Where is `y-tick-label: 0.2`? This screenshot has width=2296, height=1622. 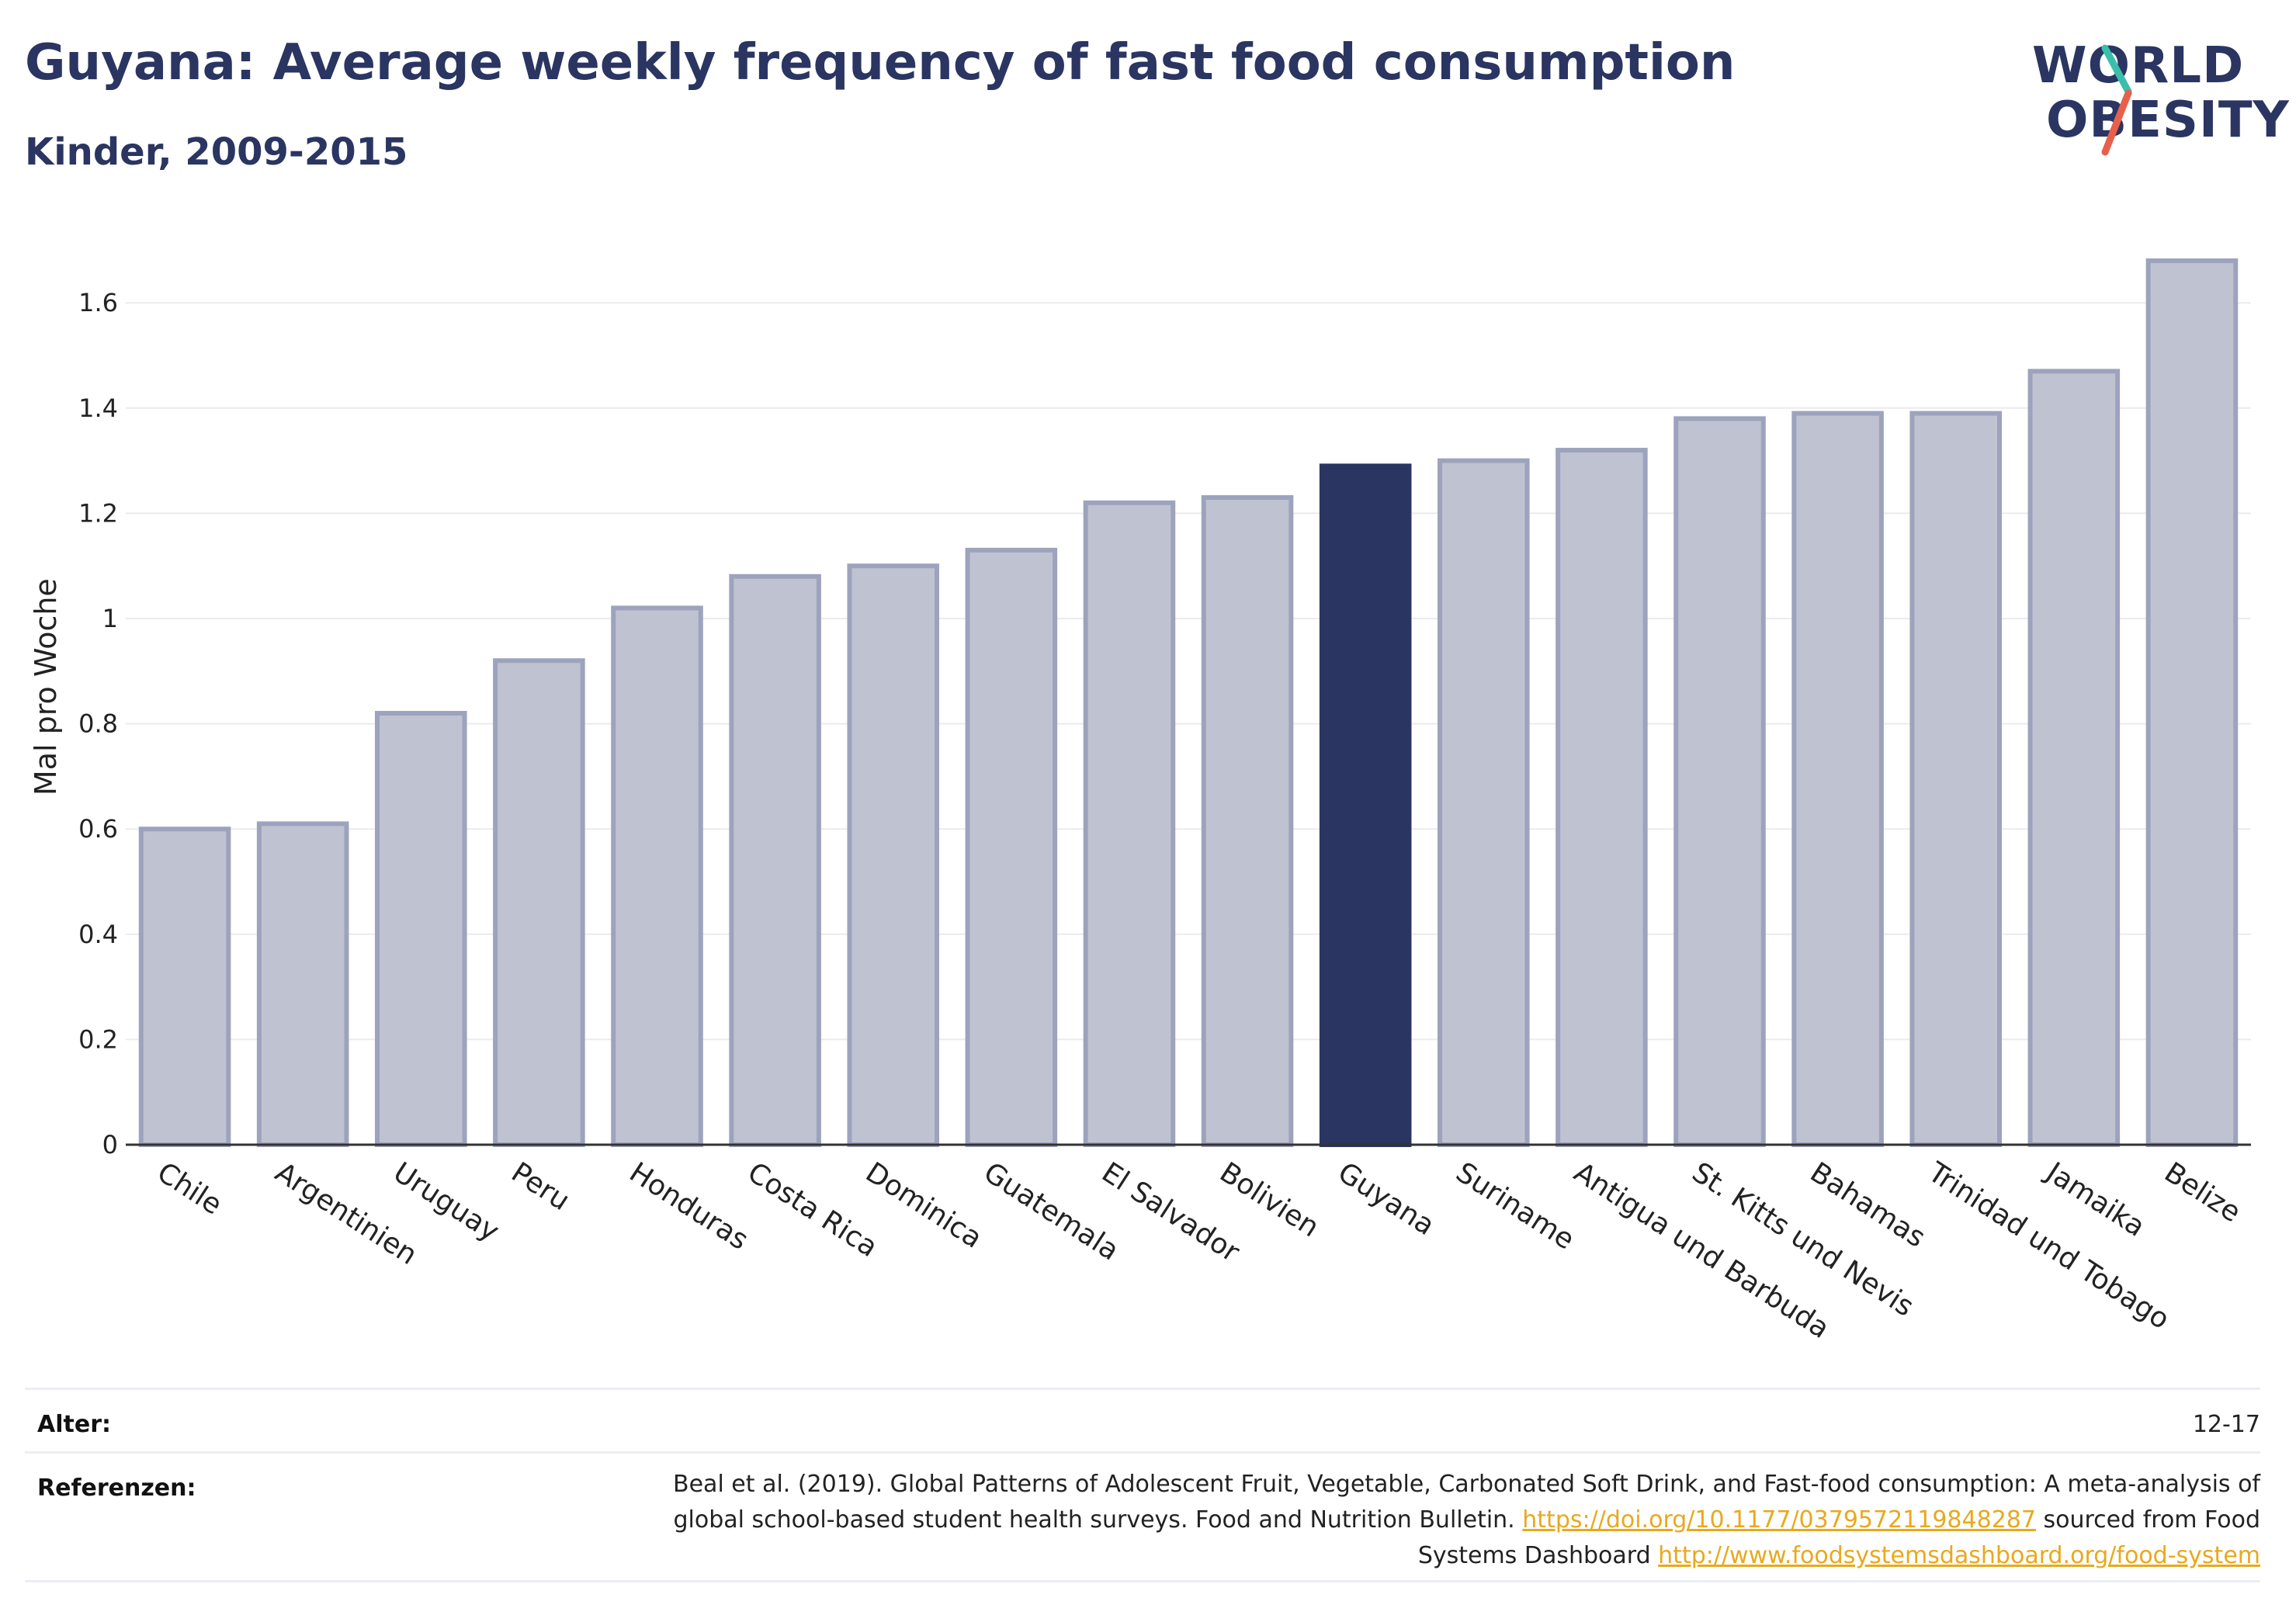 y-tick-label: 0.2 is located at coordinates (98, 1039).